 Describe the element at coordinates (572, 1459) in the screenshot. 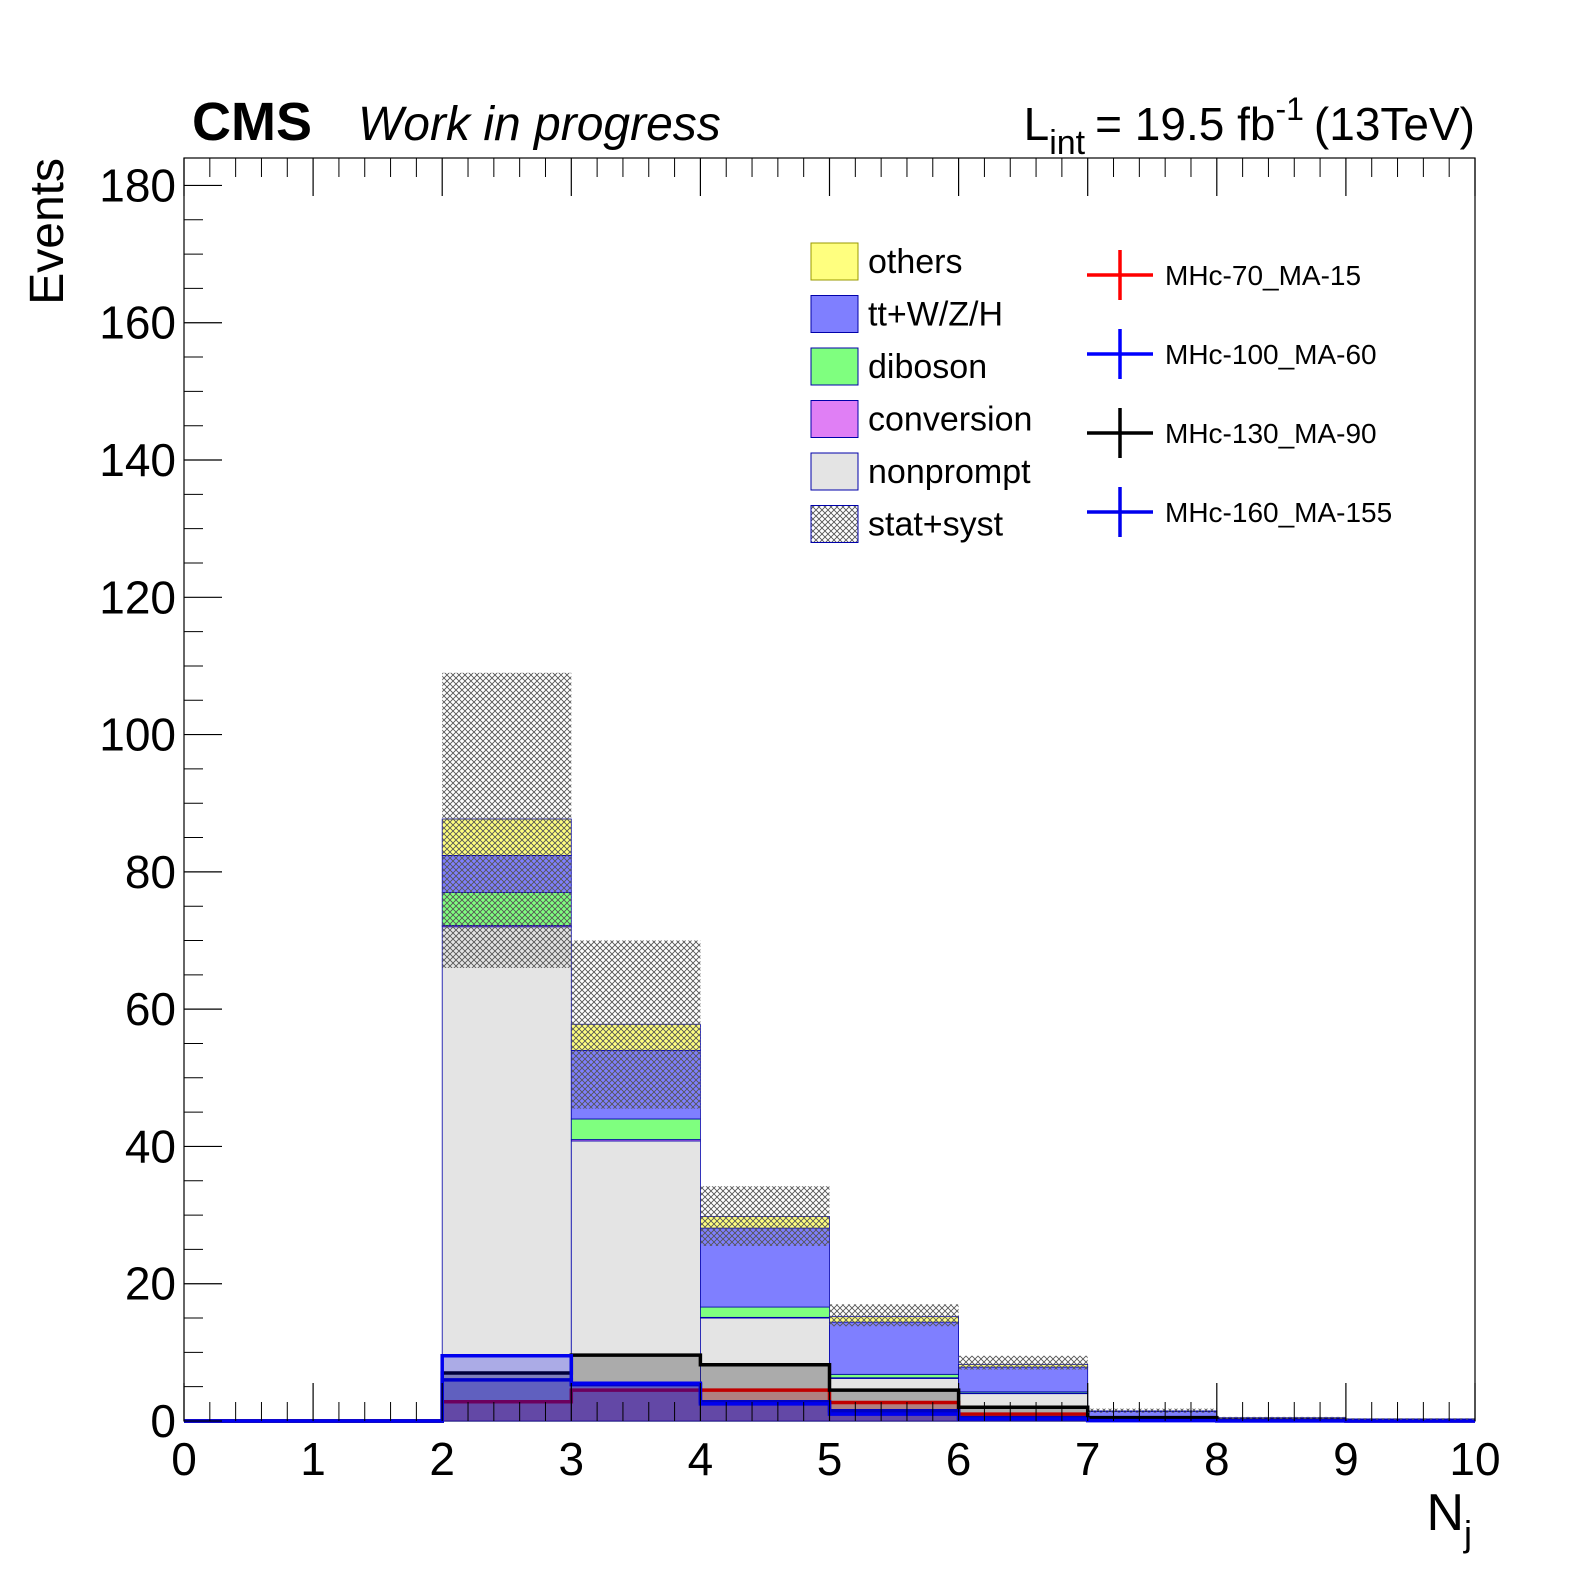

I see `x-tick-label: 3` at that location.